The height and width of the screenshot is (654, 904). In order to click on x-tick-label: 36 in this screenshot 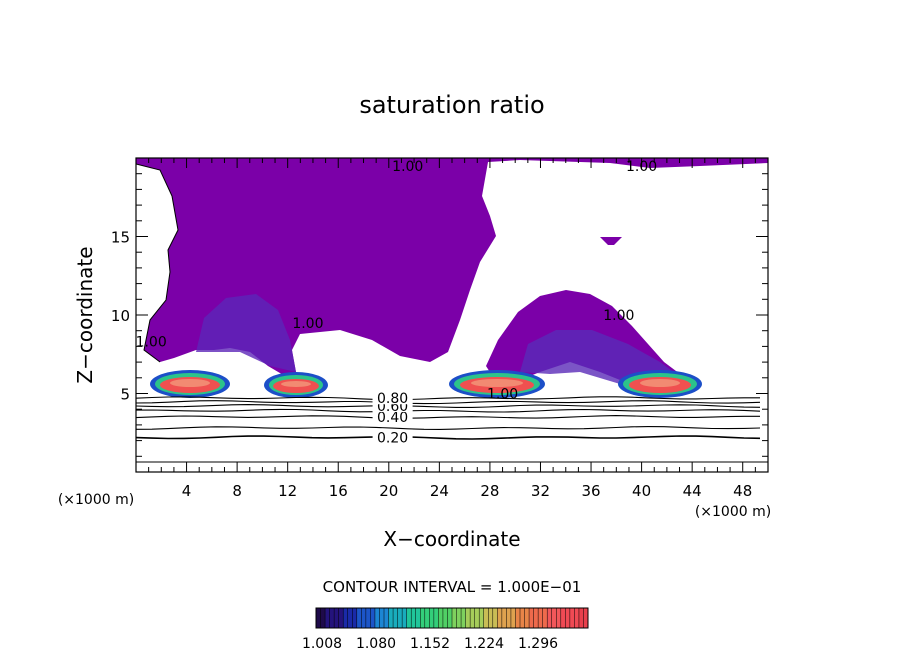, I will do `click(590, 491)`.